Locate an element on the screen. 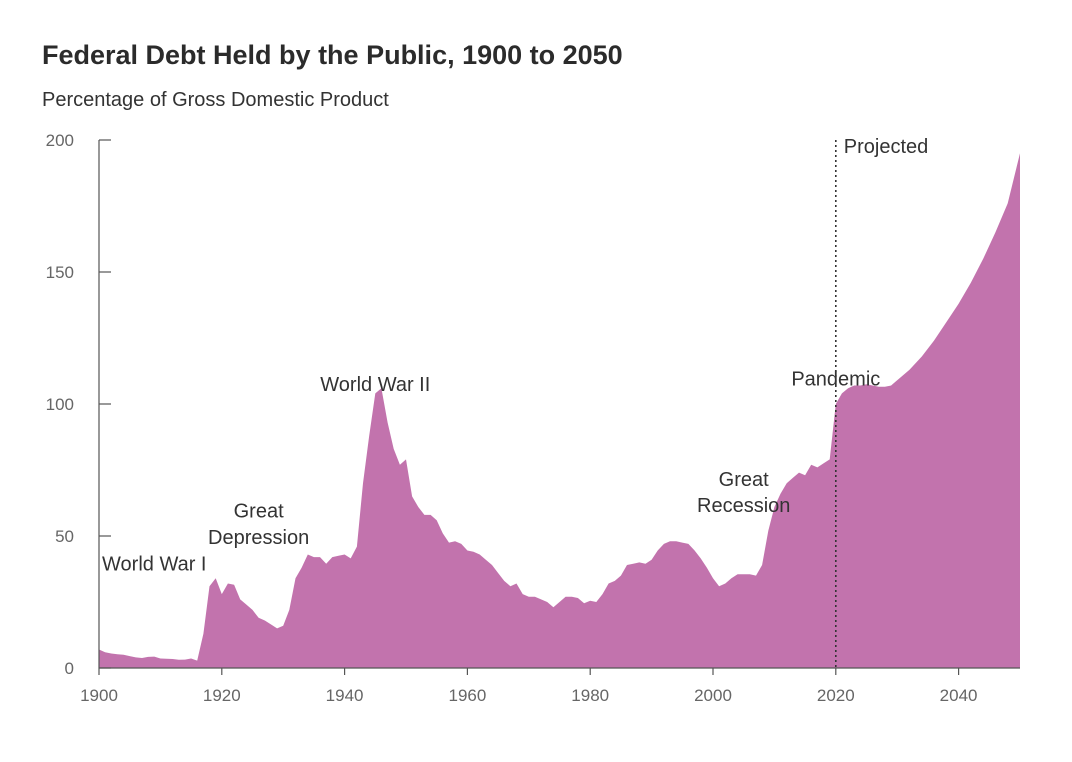 This screenshot has height=762, width=1072. annotation-label: Depression is located at coordinates (258, 538).